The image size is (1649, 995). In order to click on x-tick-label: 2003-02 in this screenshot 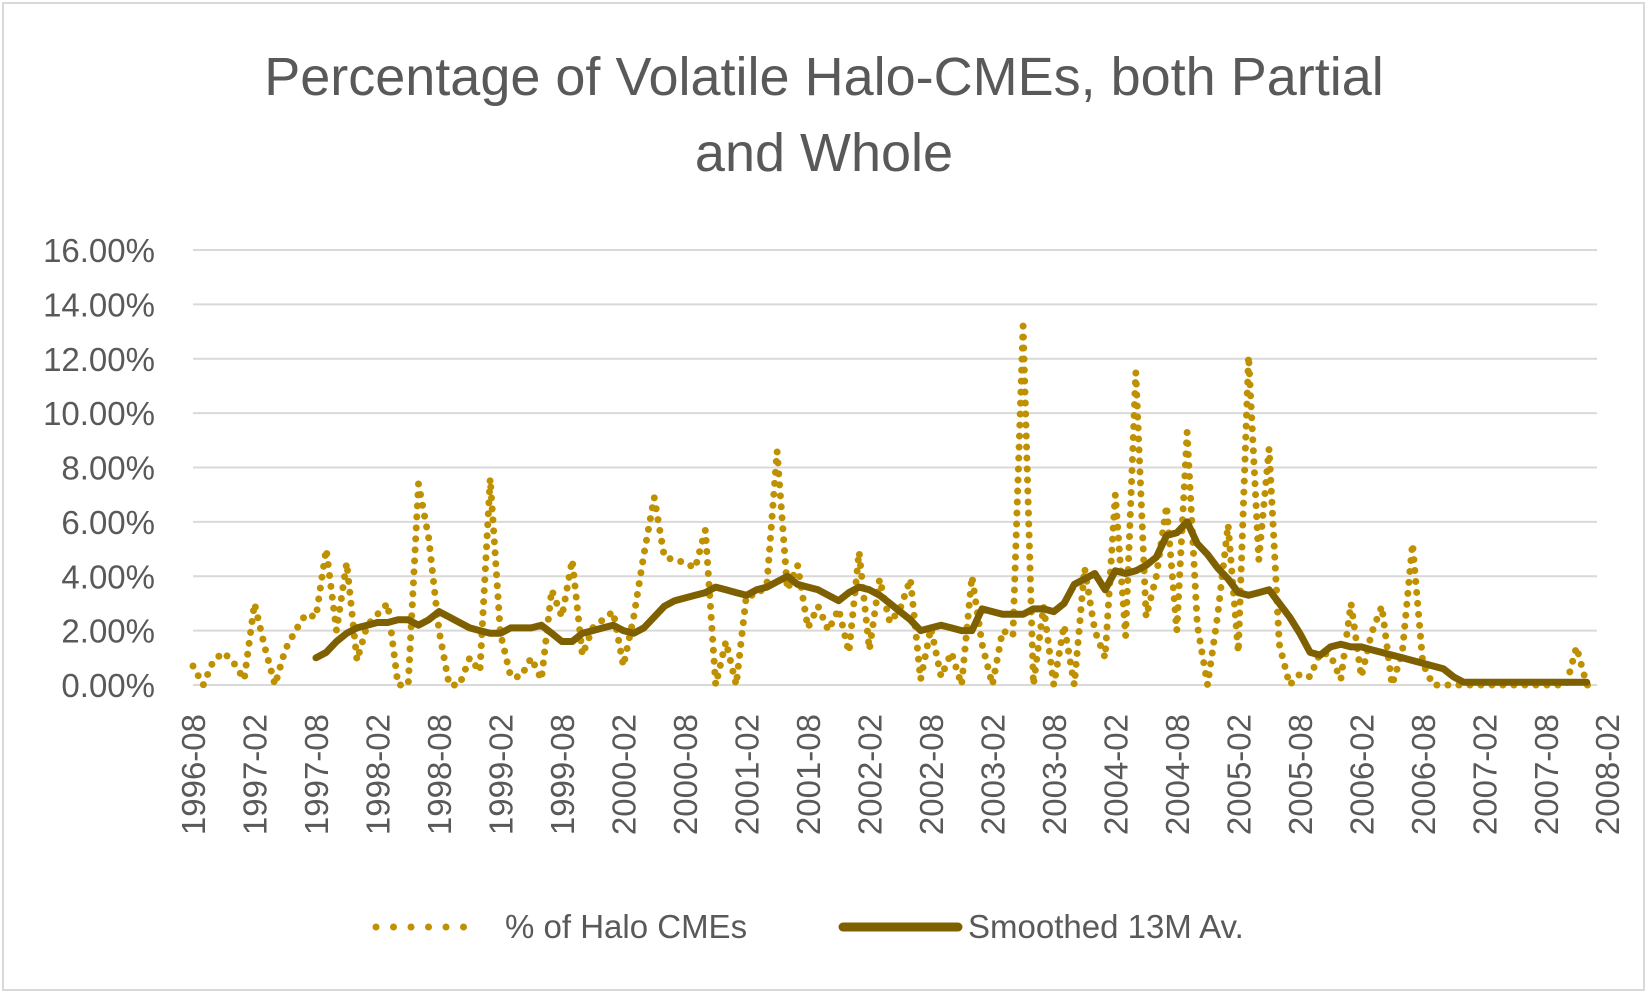, I will do `click(992, 774)`.